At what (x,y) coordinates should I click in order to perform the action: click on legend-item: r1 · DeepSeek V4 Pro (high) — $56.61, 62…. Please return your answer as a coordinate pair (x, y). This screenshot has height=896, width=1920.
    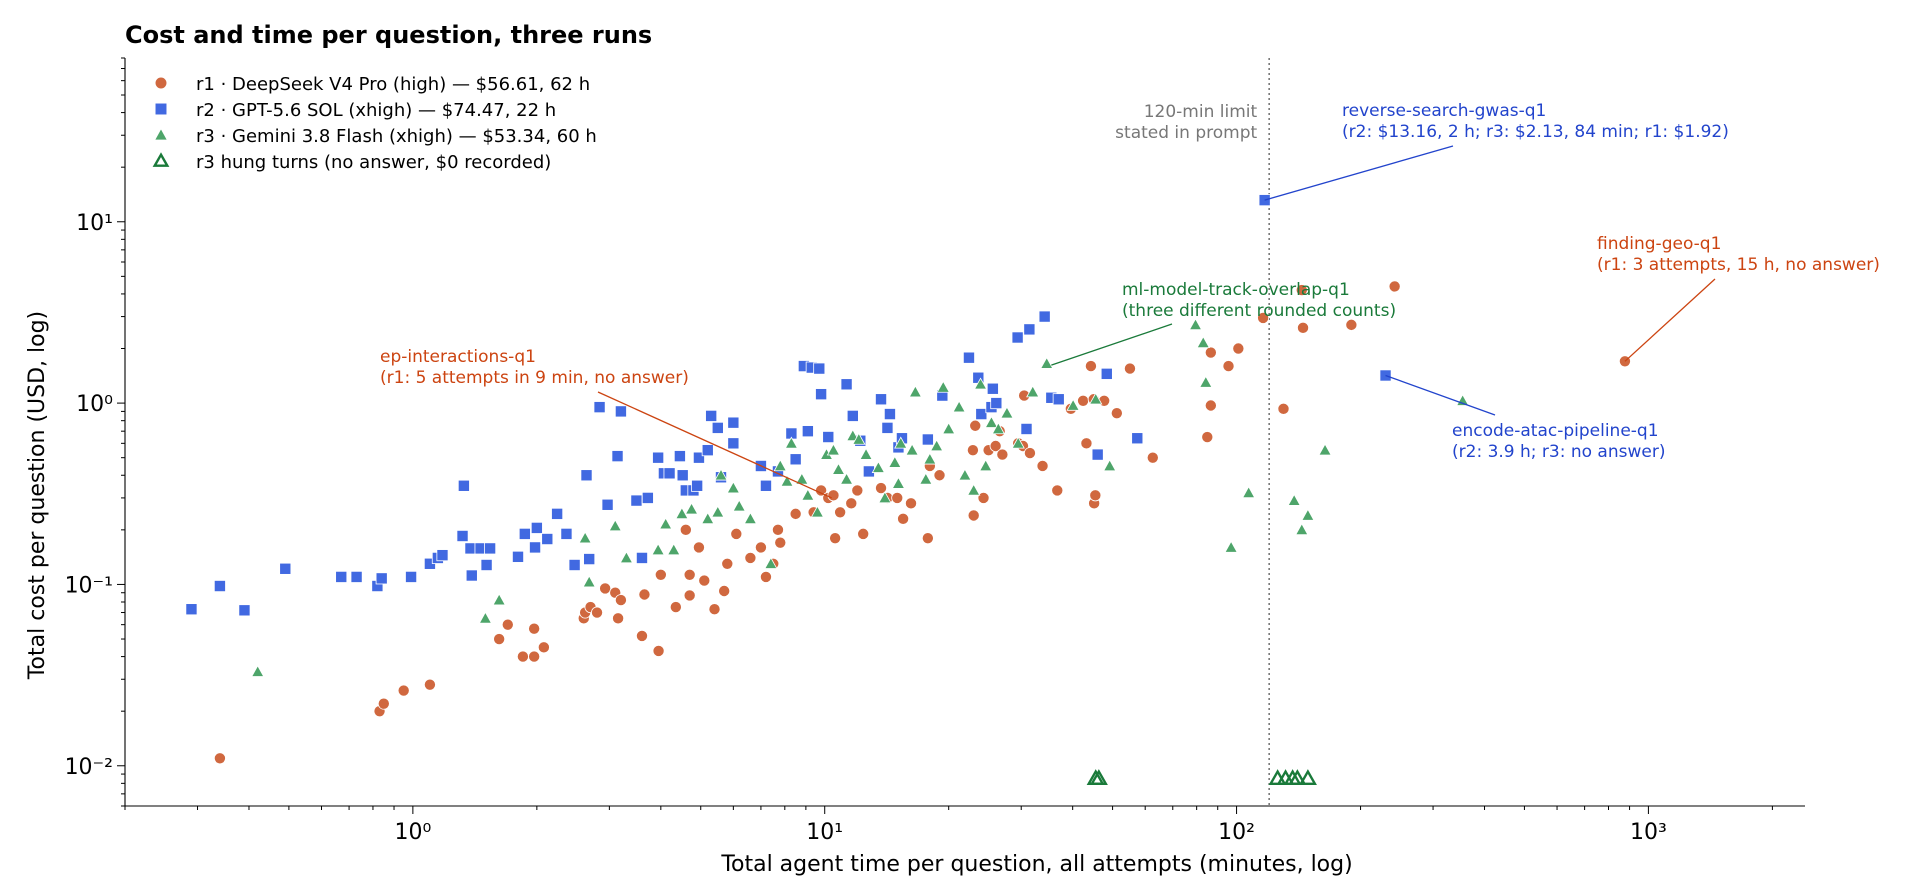
    Looking at the image, I should click on (372, 84).